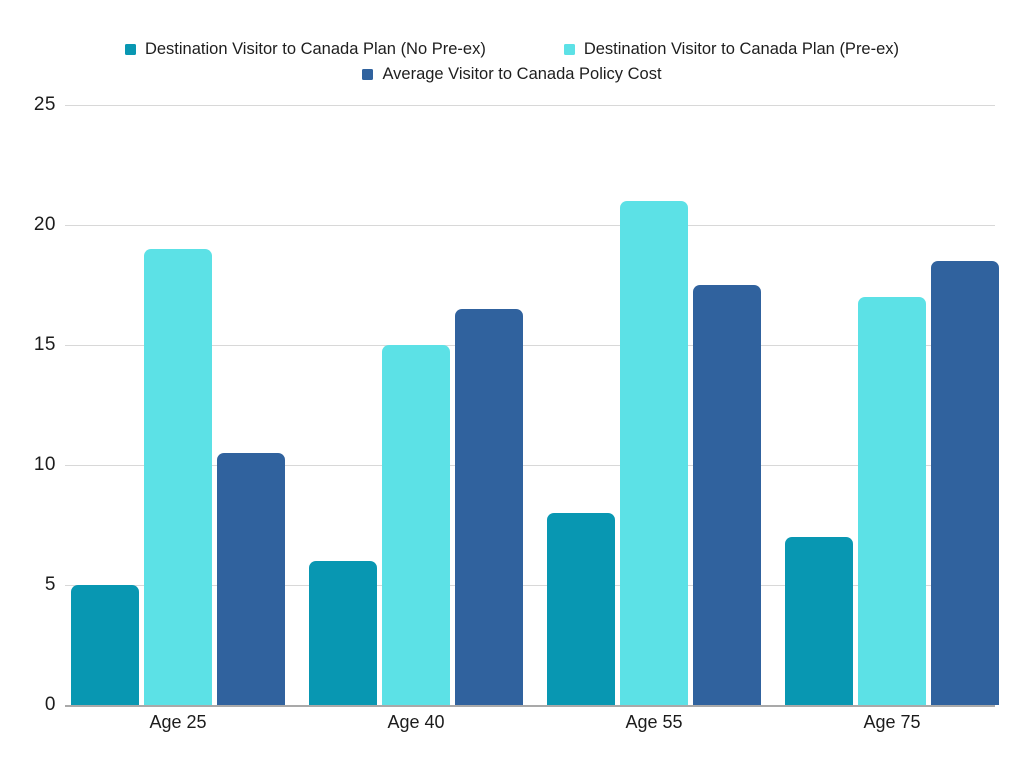 The width and height of the screenshot is (1024, 768). Describe the element at coordinates (522, 74) in the screenshot. I see `legend-label: Average Visitor to Canada Policy Cost` at that location.